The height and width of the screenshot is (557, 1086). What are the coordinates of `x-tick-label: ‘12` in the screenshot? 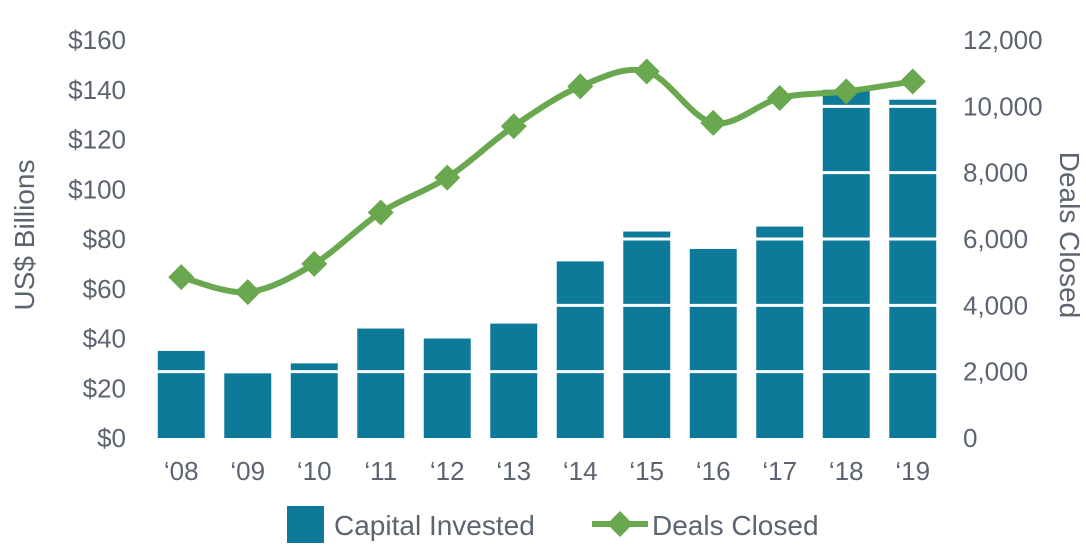 It's located at (447, 471).